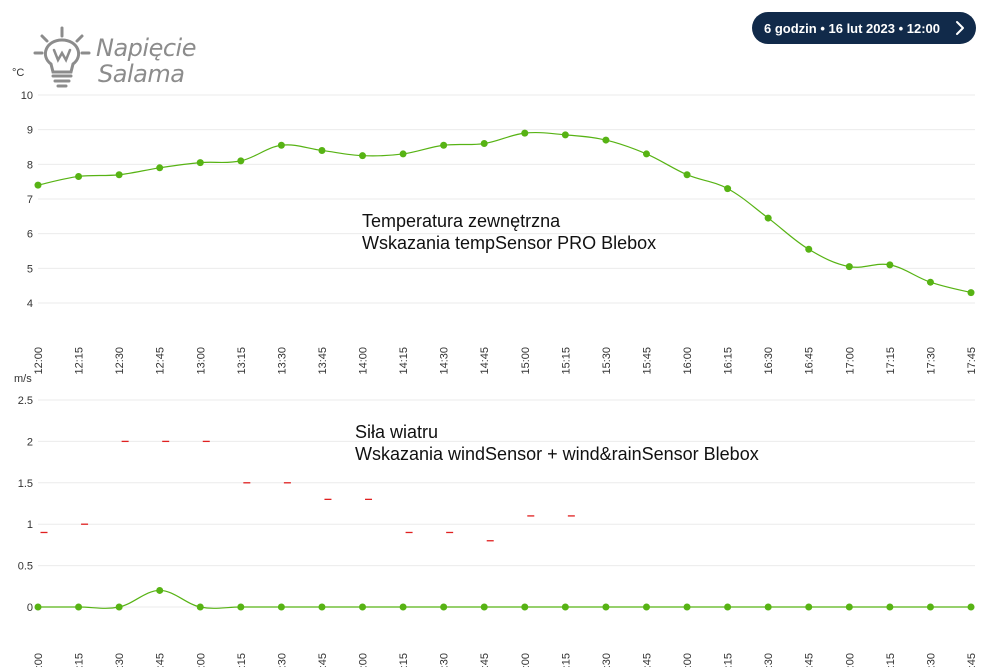  What do you see at coordinates (445, 361) in the screenshot?
I see `temperature-x-tick-label: 14:30` at bounding box center [445, 361].